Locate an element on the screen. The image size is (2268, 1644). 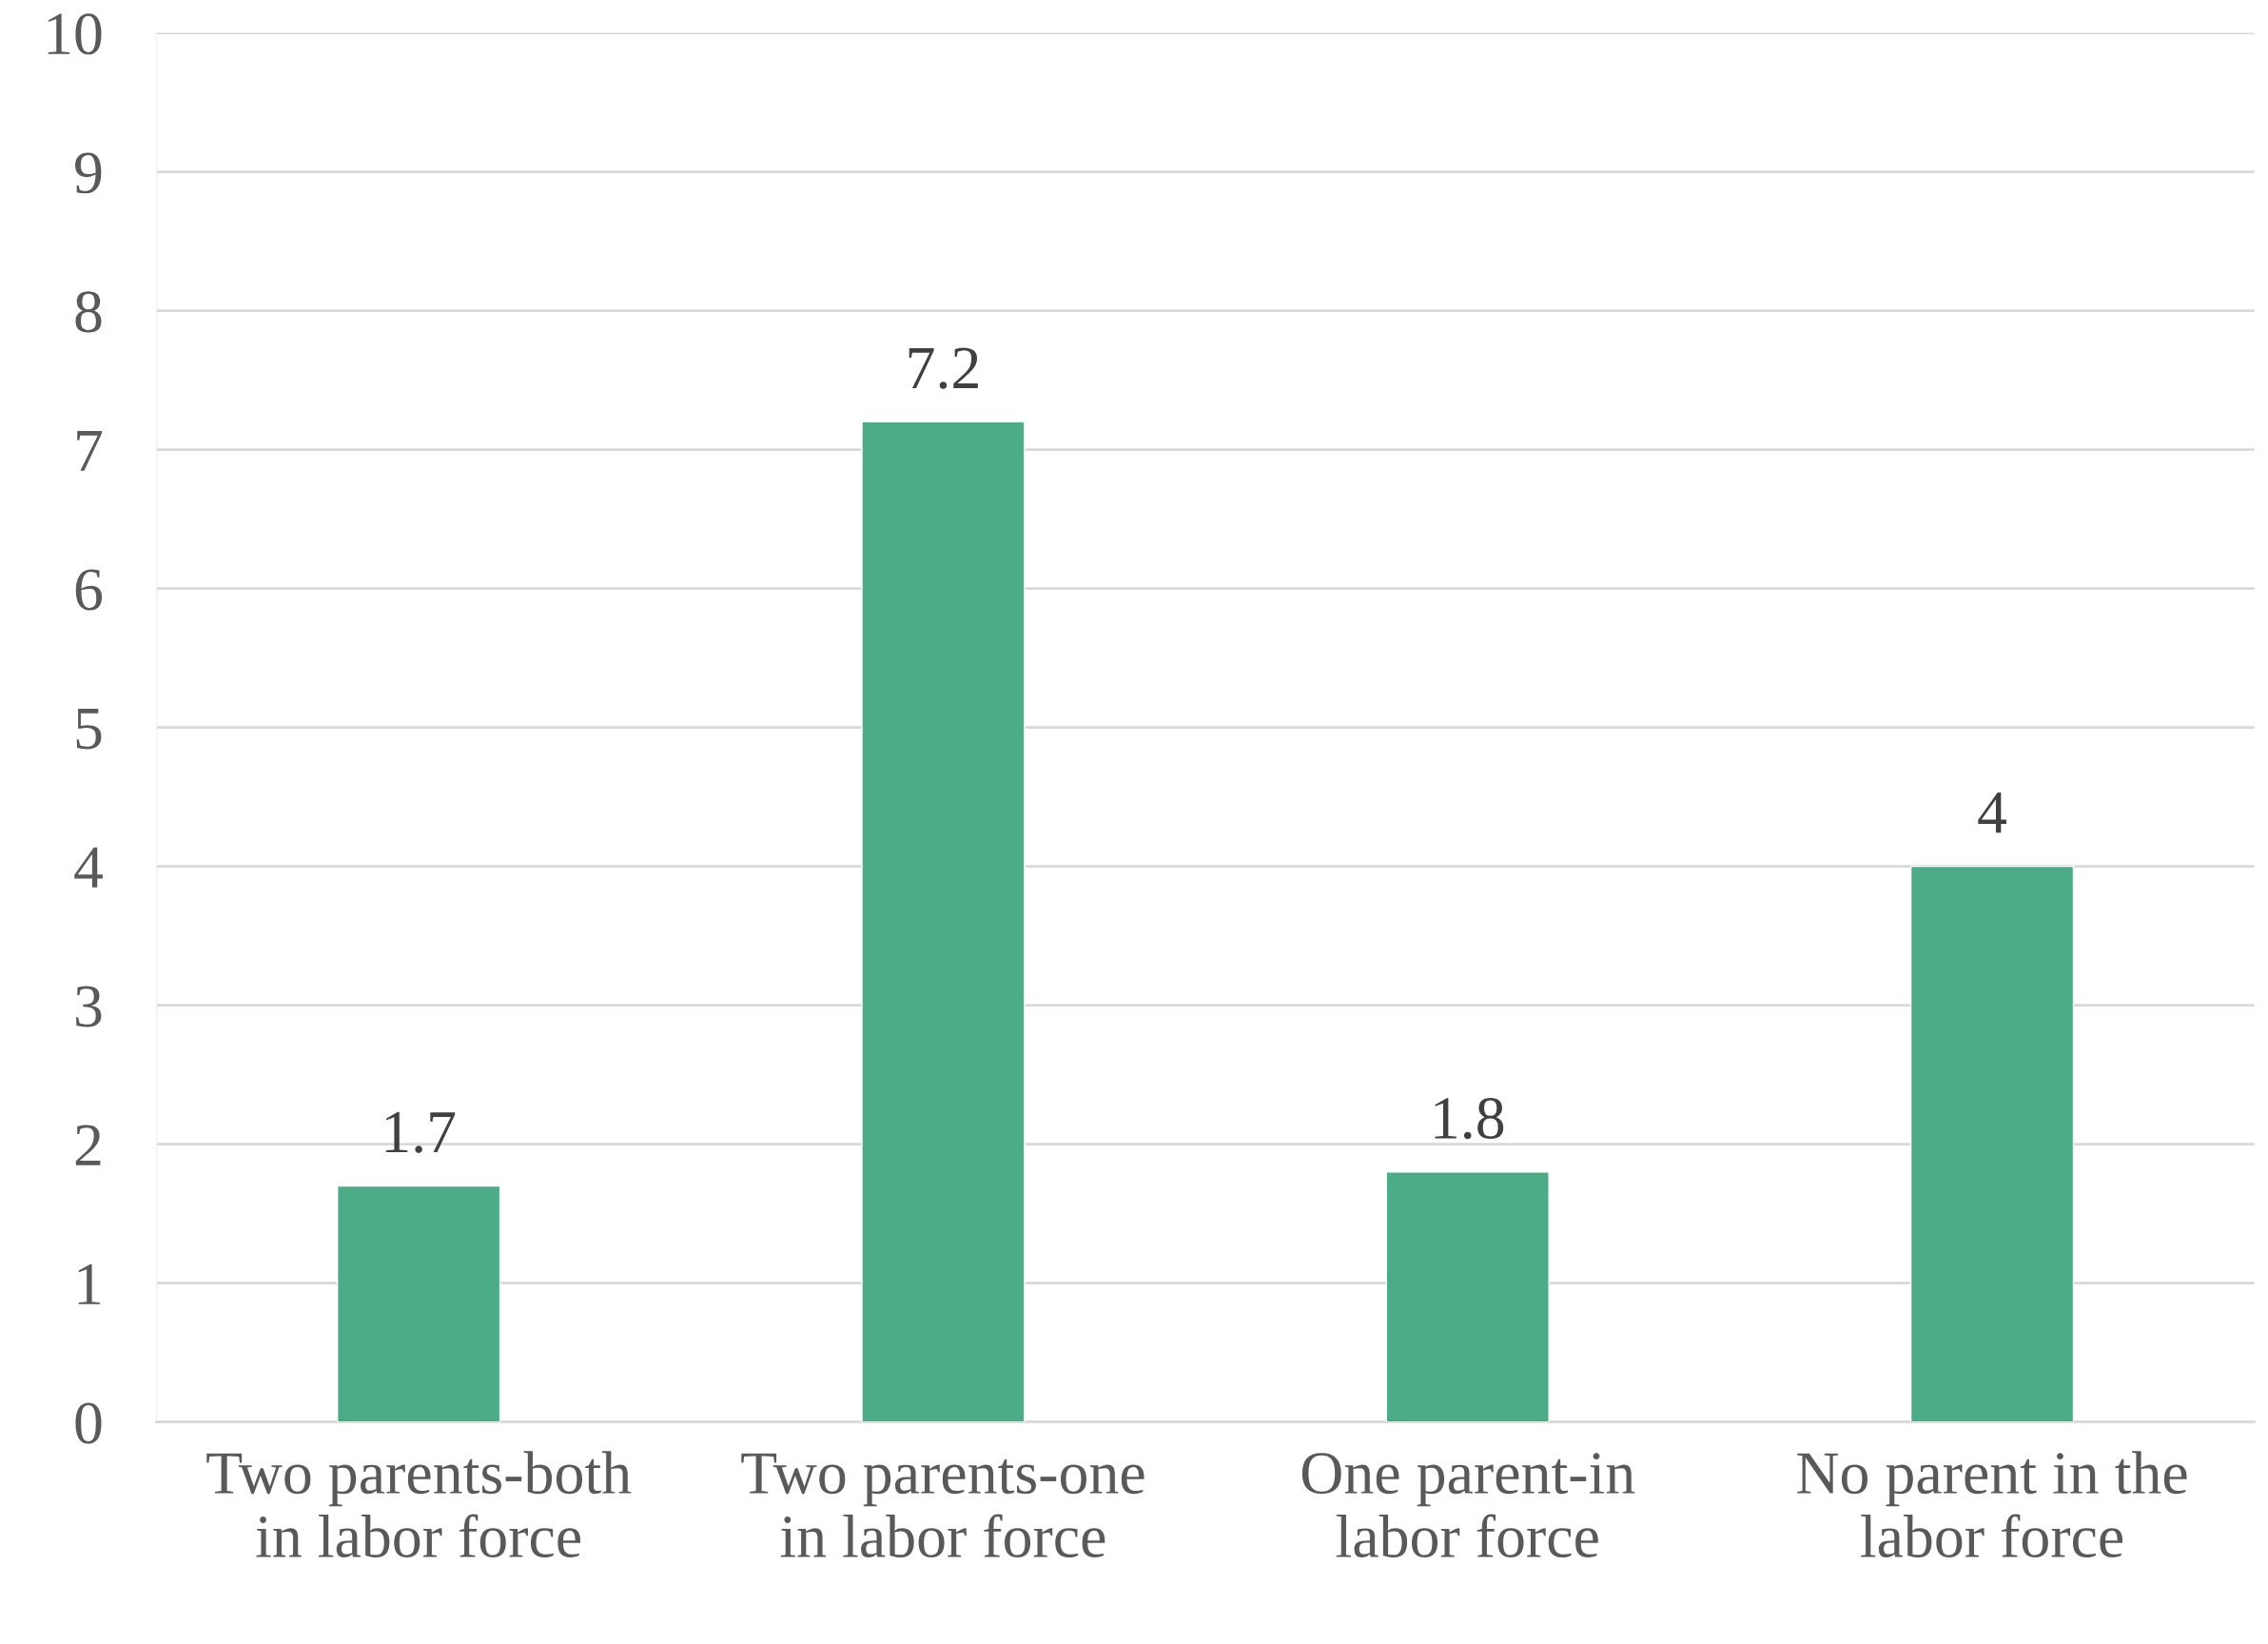
data-label: 7.2 is located at coordinates (943, 368).